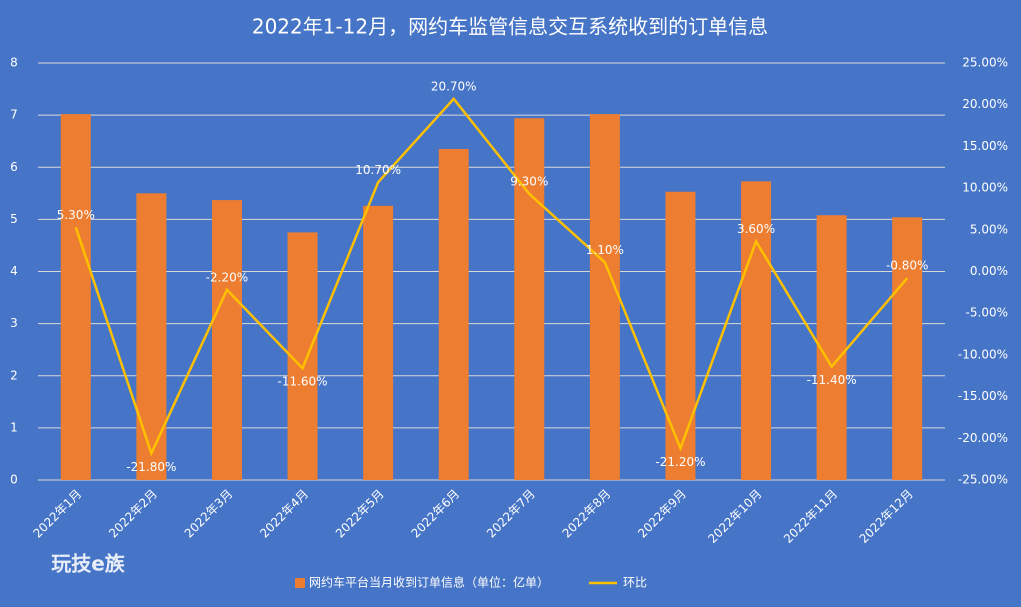 This screenshot has height=607, width=1021. What do you see at coordinates (378, 170) in the screenshot?
I see `data-label: 10.70%` at bounding box center [378, 170].